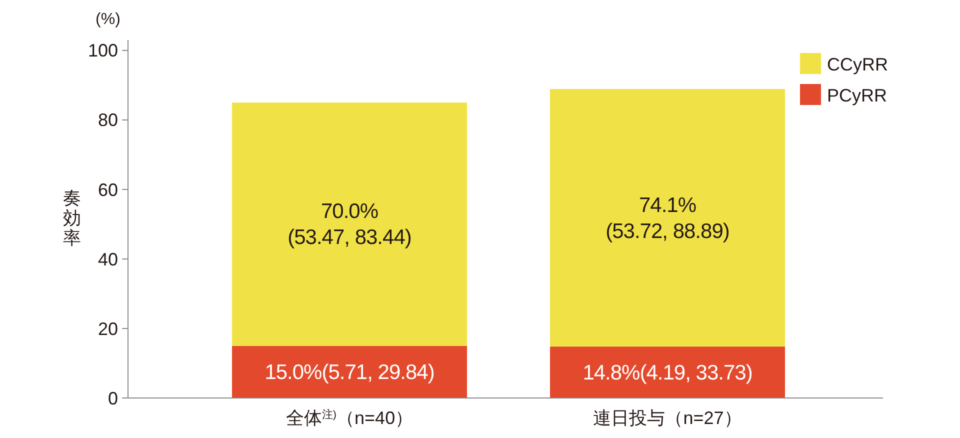 This screenshot has height=438, width=960. I want to click on y-axis-title: 奏効率, so click(72, 218).